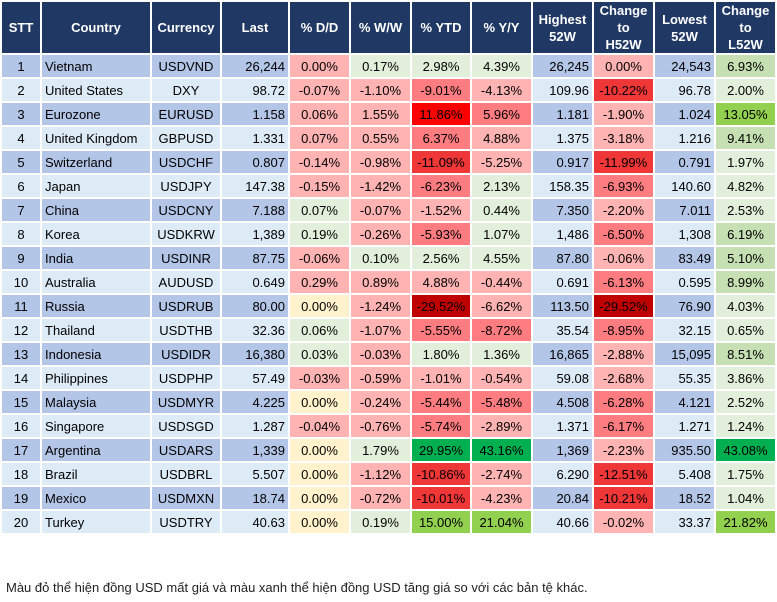  What do you see at coordinates (255, 474) in the screenshot?
I see `cell-last: 5.507` at bounding box center [255, 474].